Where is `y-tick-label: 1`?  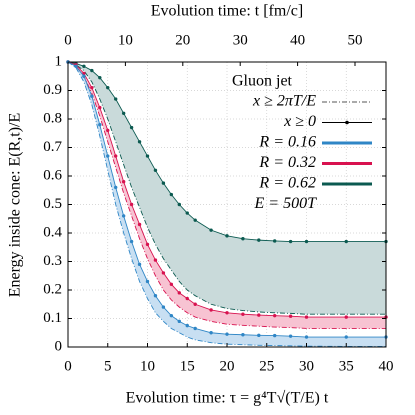
y-tick-label: 1 is located at coordinates (59, 61).